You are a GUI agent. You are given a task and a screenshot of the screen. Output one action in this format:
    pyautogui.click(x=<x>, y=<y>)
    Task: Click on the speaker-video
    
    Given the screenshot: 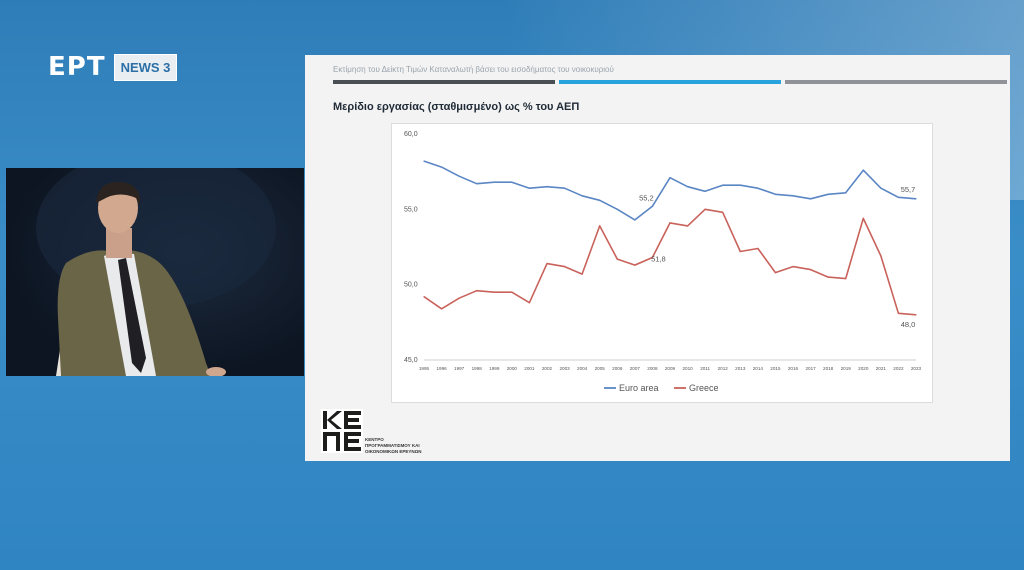 What is the action you would take?
    pyautogui.click(x=155, y=272)
    